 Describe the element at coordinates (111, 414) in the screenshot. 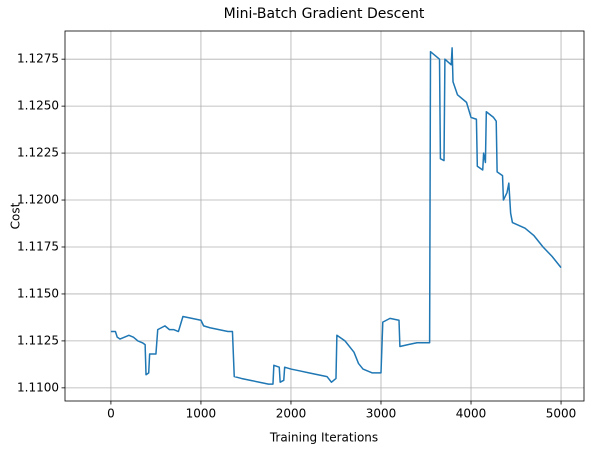

I see `x-tick-label: 0` at that location.